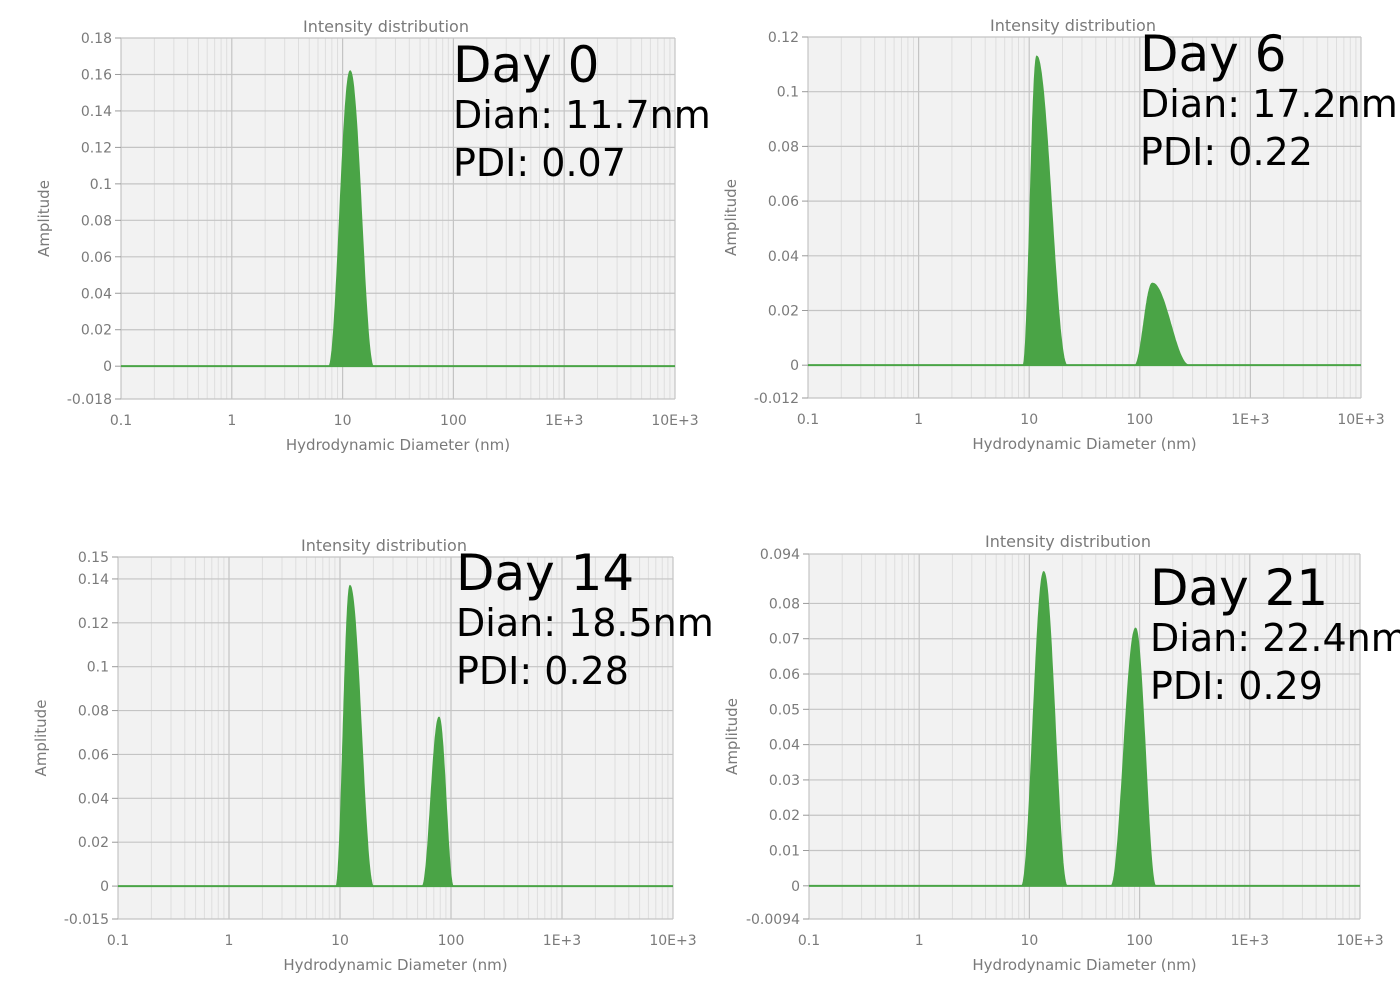 The image size is (1400, 982). What do you see at coordinates (582, 115) in the screenshot?
I see `annotation-diameter: Dian: 11.7nm` at bounding box center [582, 115].